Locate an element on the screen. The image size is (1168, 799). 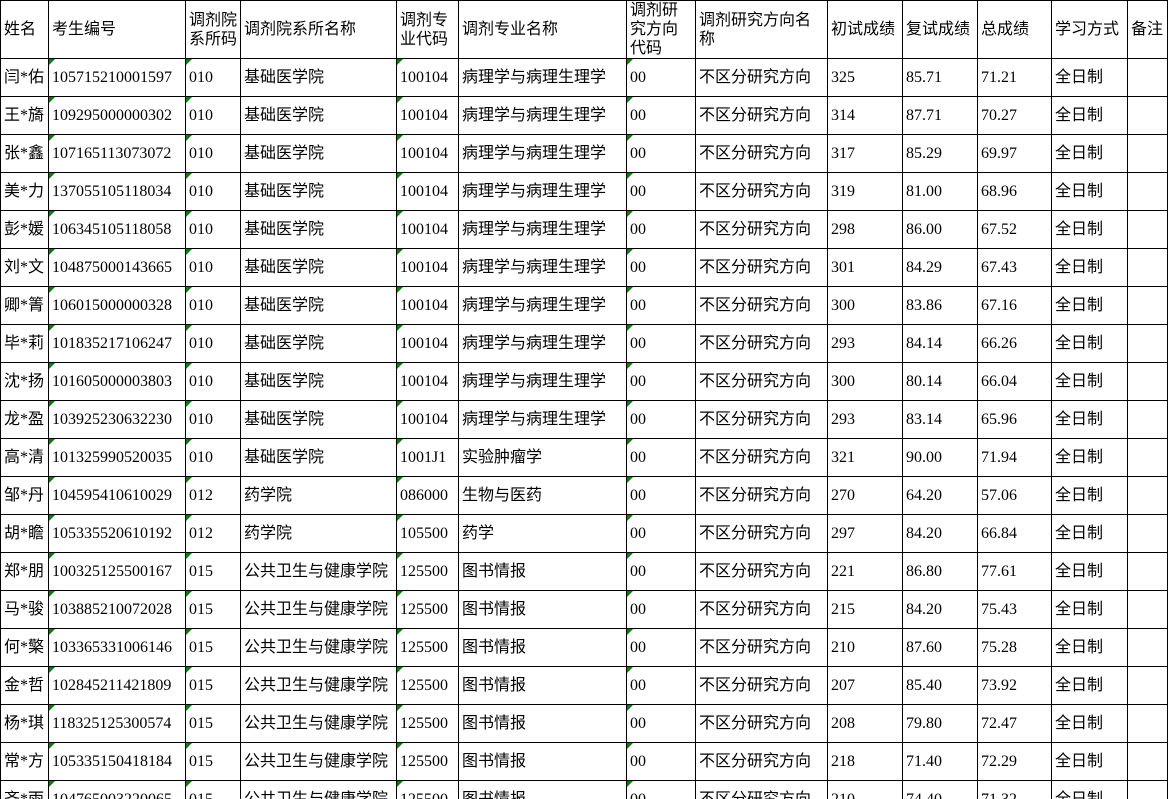
cell-candidate_no: 101835217106247 is located at coordinates (117, 343).